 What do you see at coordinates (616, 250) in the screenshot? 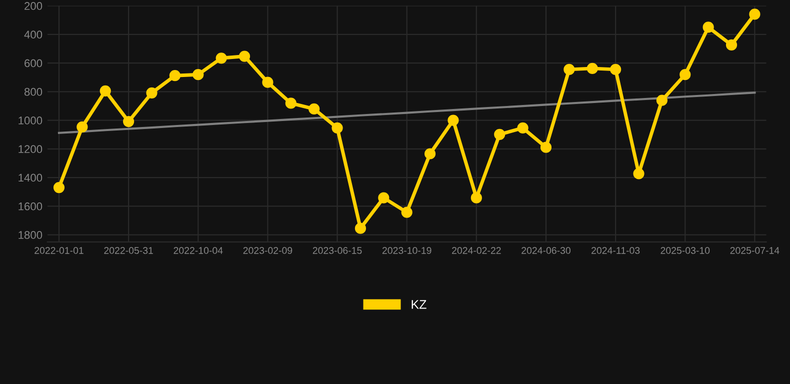
I see `x-tick-label: 2024-11-03` at bounding box center [616, 250].